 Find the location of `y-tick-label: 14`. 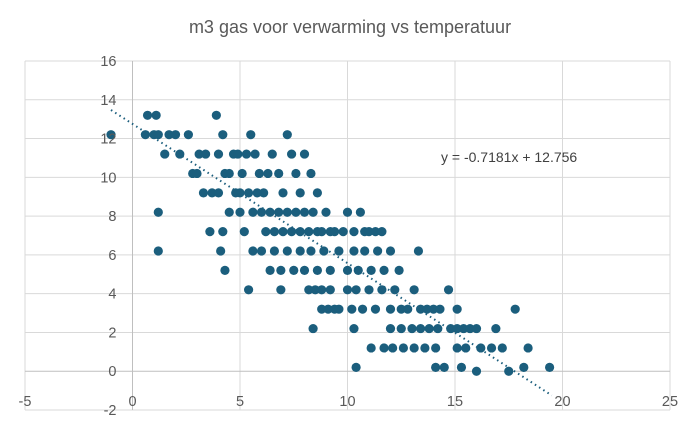

y-tick-label: 14 is located at coordinates (108, 101).